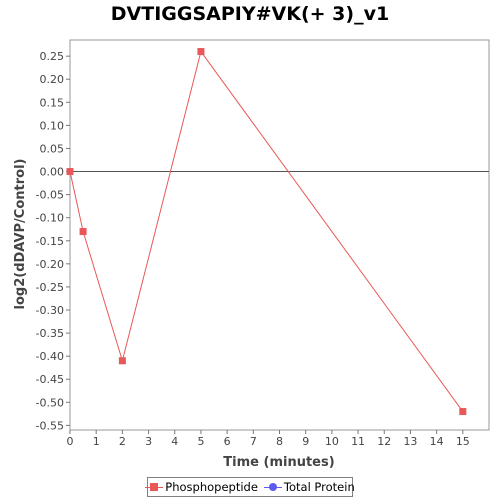  I want to click on y-tick-label: -0.15, so click(50, 241).